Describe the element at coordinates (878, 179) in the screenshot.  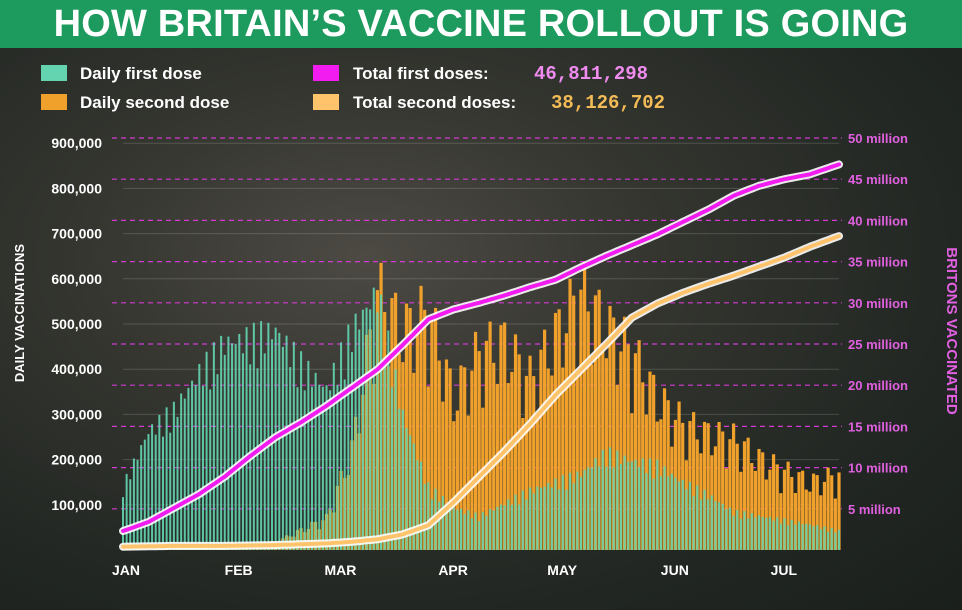
I see `right-tick-label: 45 million` at that location.